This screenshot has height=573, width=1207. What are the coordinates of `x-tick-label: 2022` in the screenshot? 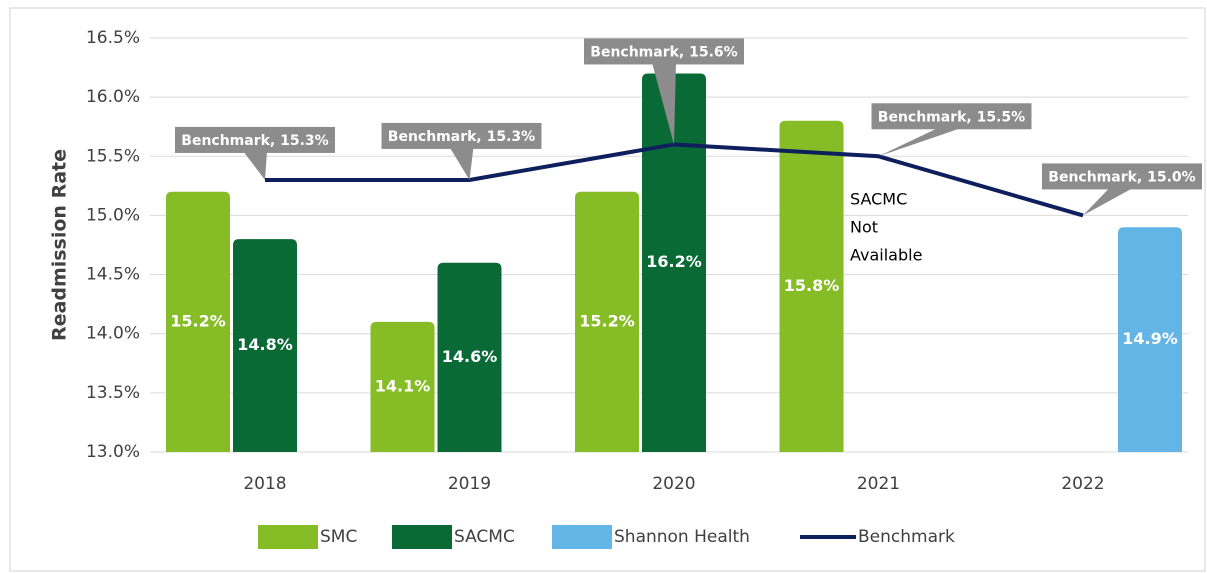 It's located at (1082, 484).